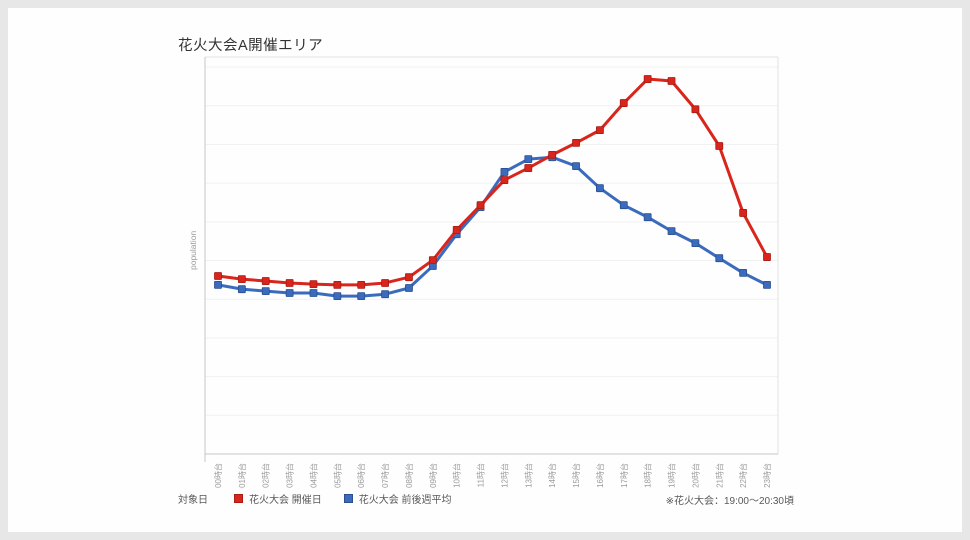  What do you see at coordinates (285, 500) in the screenshot?
I see `legend-label-event-day: 花火大会 開催日` at bounding box center [285, 500].